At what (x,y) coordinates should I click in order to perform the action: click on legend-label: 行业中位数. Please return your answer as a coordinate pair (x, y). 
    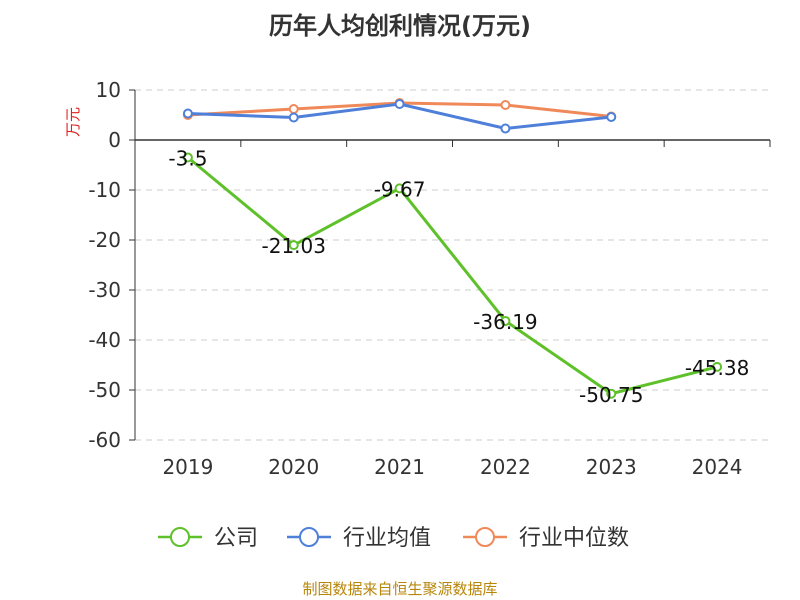
    Looking at the image, I should click on (574, 538).